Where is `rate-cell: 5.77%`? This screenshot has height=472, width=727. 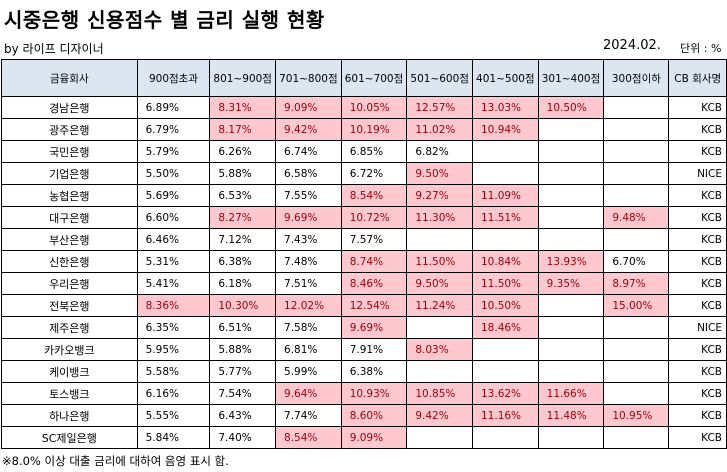 rate-cell: 5.77% is located at coordinates (243, 371).